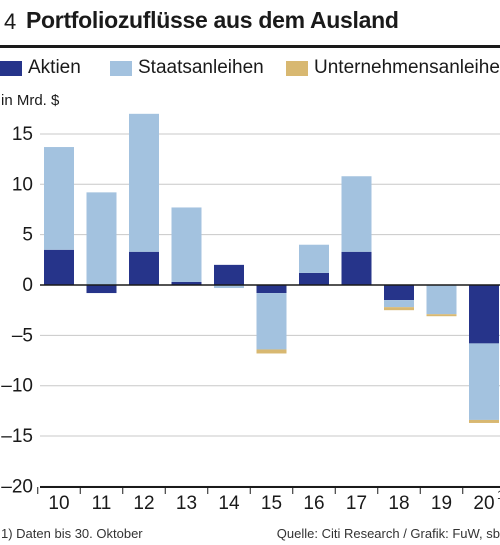 This screenshot has height=545, width=500. What do you see at coordinates (17, 436) in the screenshot?
I see `y-tick-label: –15` at bounding box center [17, 436].